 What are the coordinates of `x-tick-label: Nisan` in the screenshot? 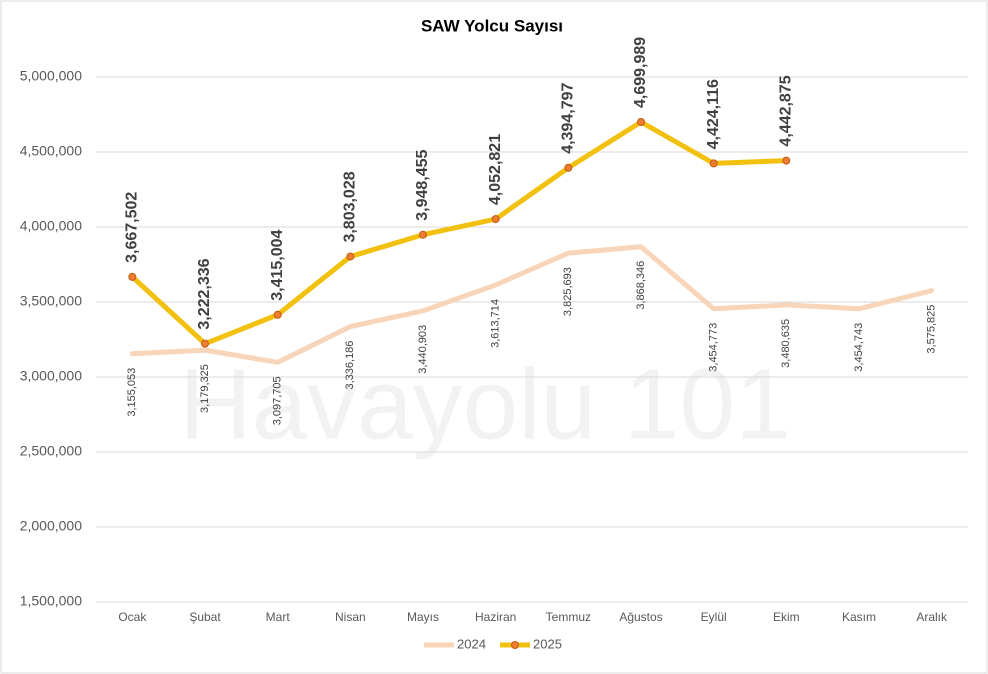 It's located at (350, 617).